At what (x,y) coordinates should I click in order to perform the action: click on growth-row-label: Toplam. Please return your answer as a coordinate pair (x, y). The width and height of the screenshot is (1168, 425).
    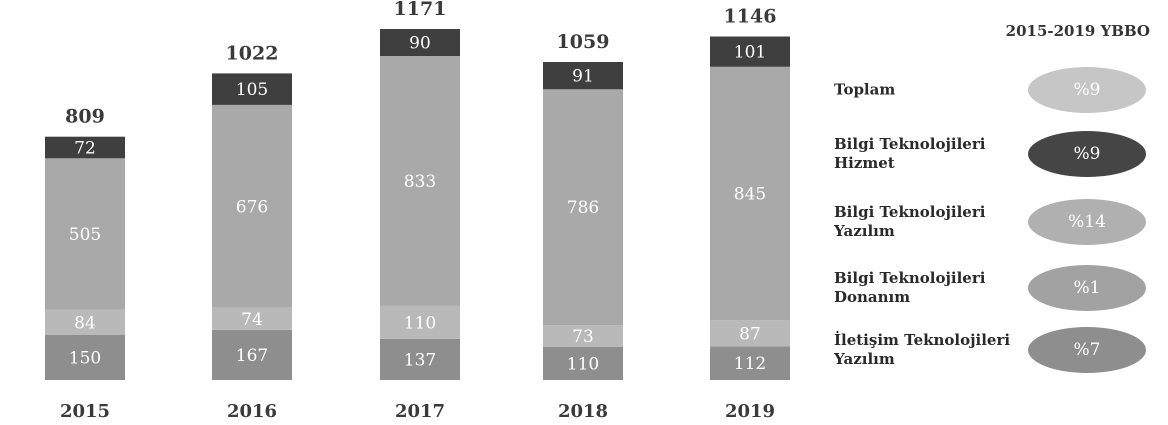
    Looking at the image, I should click on (865, 89).